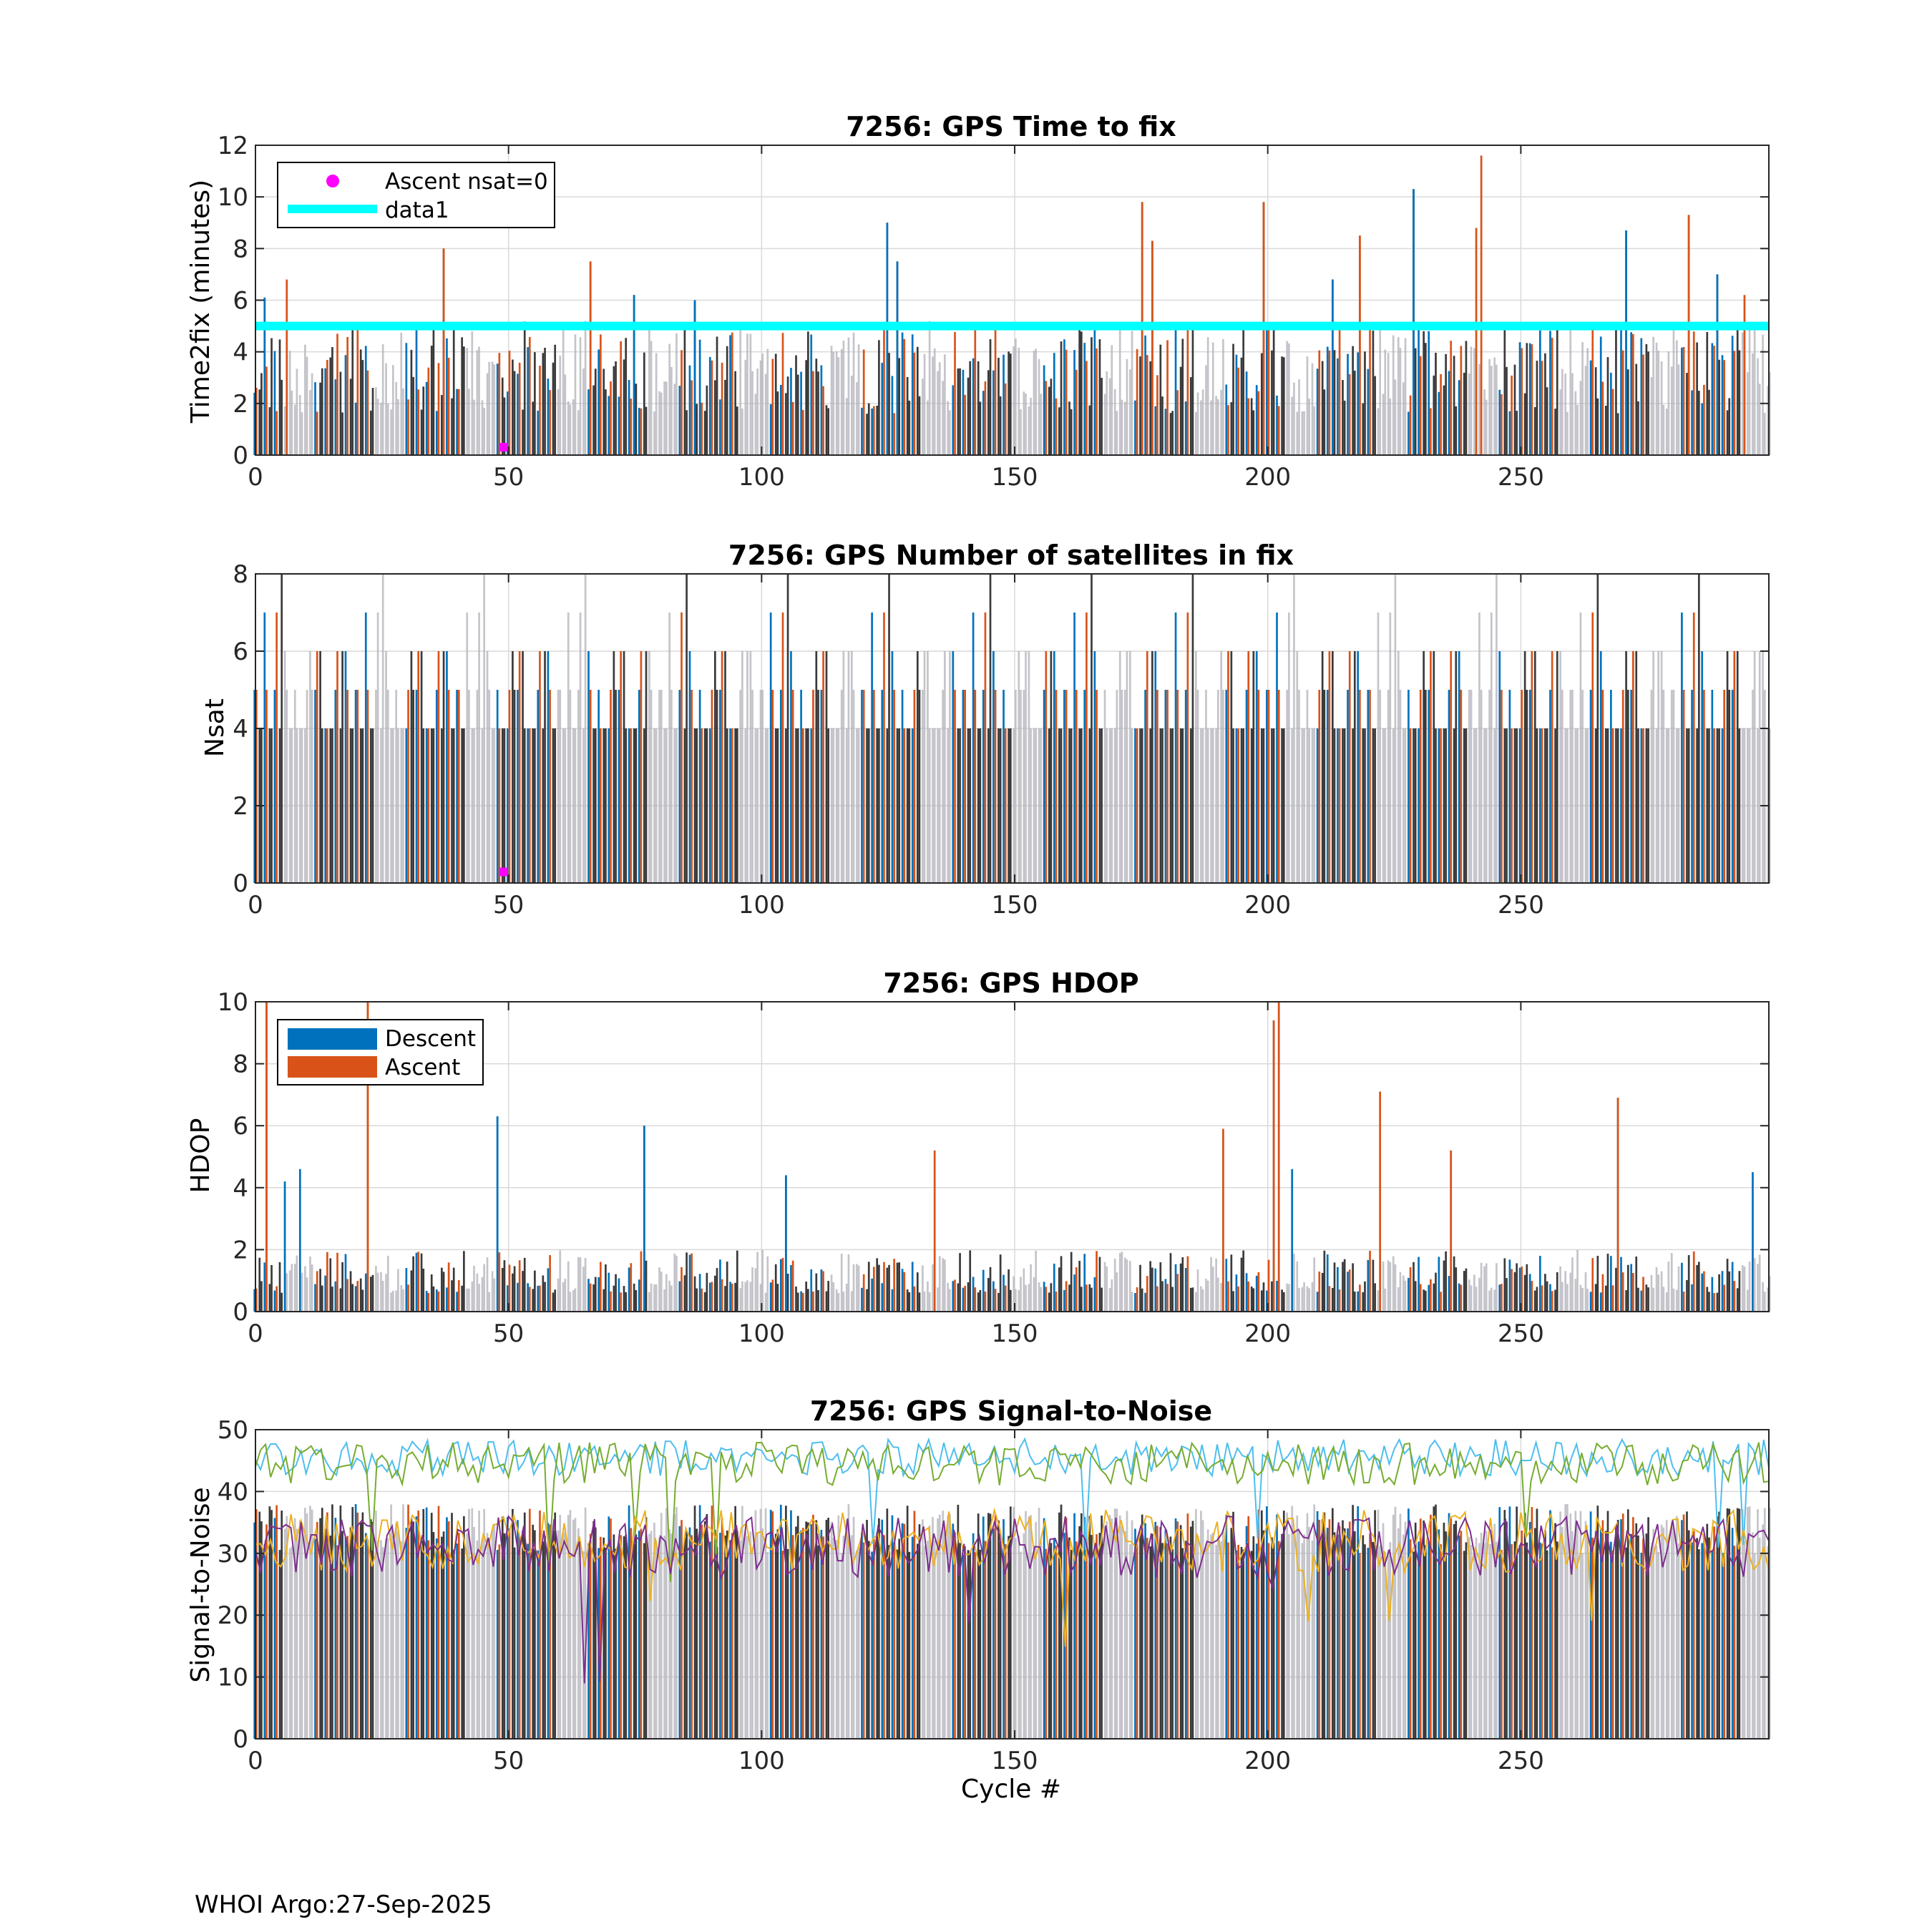 The width and height of the screenshot is (1932, 1932). What do you see at coordinates (1521, 1761) in the screenshot?
I see `x-tick-label: 250` at bounding box center [1521, 1761].